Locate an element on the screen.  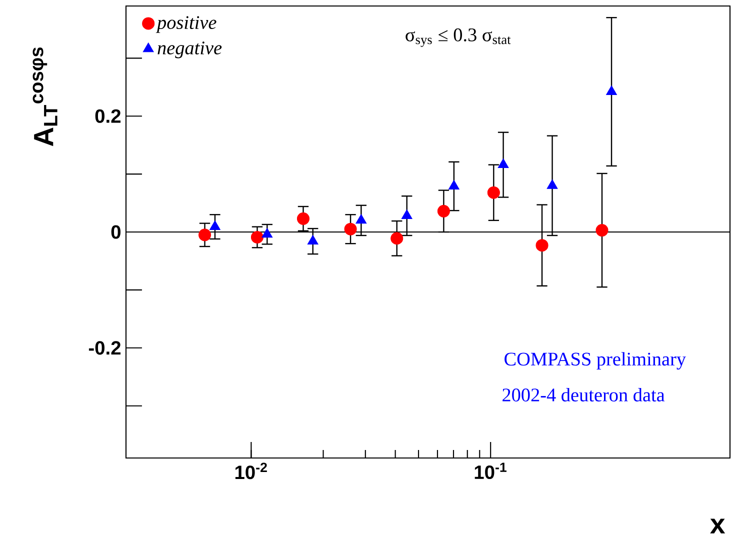
y-tick-label: -0.2 is located at coordinates (104, 348).